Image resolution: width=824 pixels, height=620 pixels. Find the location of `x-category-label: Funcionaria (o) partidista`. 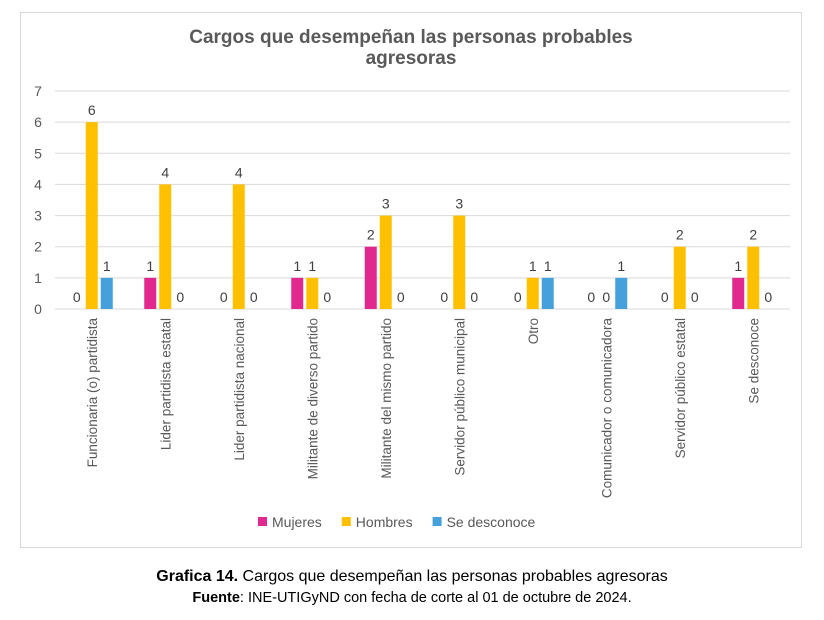

x-category-label: Funcionaria (o) partidista is located at coordinates (92, 393).